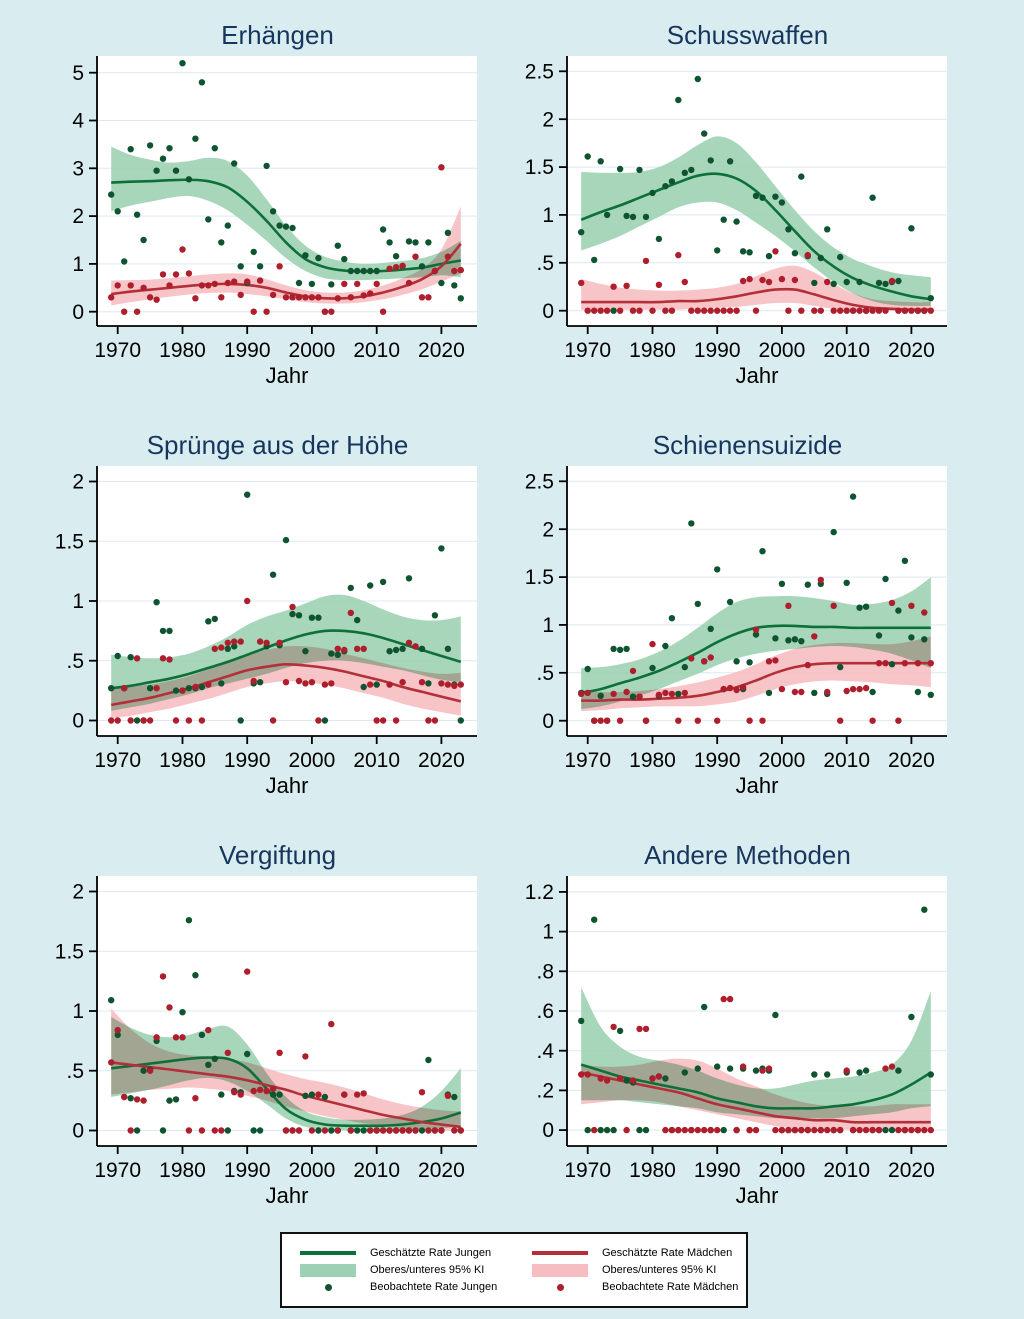 This screenshot has width=1024, height=1319. I want to click on legend-item-observed-boys: Beobachtete Rate Jungen, so click(407, 1287).